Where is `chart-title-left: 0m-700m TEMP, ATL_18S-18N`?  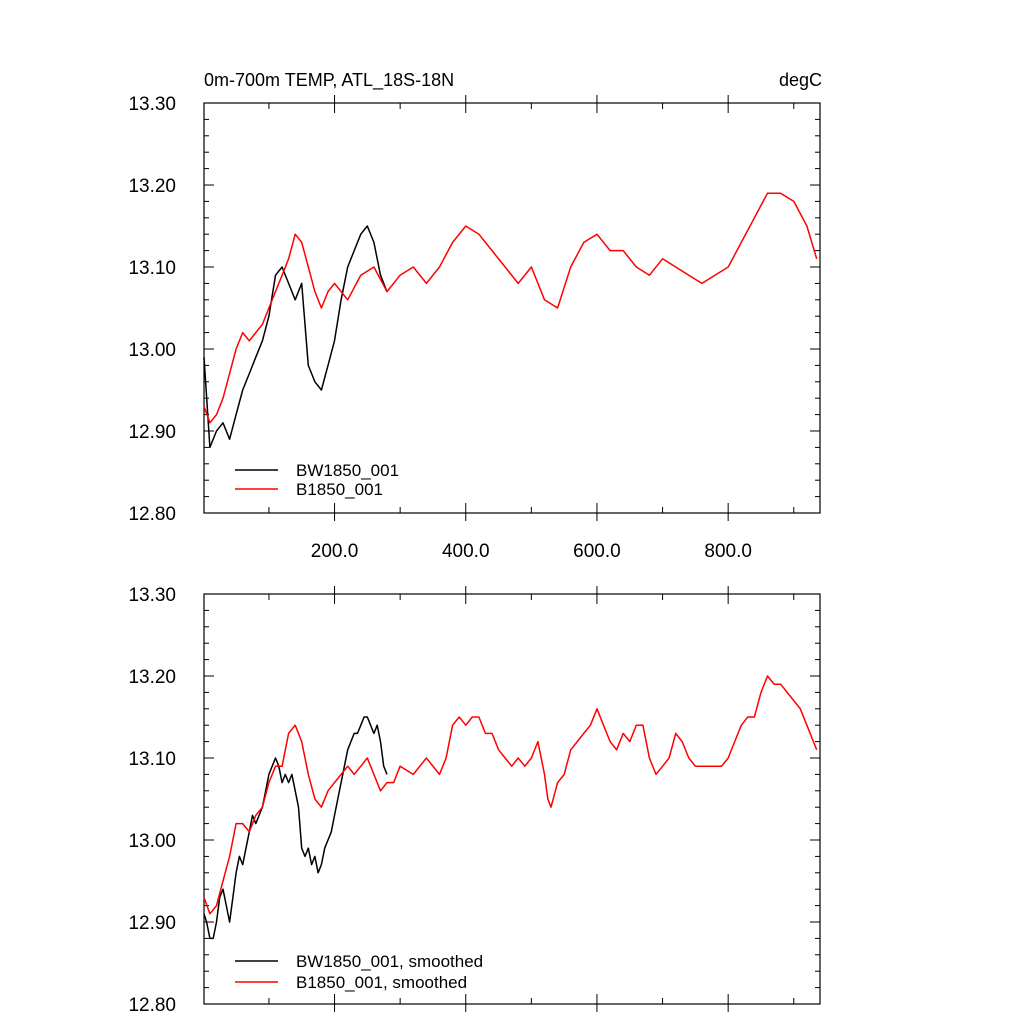
chart-title-left: 0m-700m TEMP, ATL_18S-18N is located at coordinates (329, 80).